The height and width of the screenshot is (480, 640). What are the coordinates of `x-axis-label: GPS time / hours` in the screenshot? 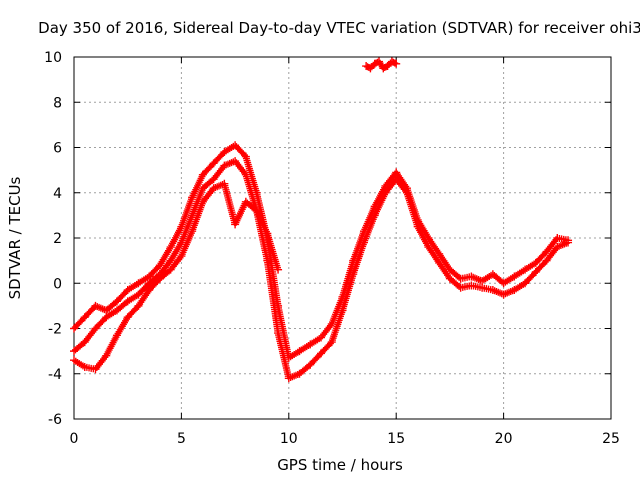 It's located at (340, 465).